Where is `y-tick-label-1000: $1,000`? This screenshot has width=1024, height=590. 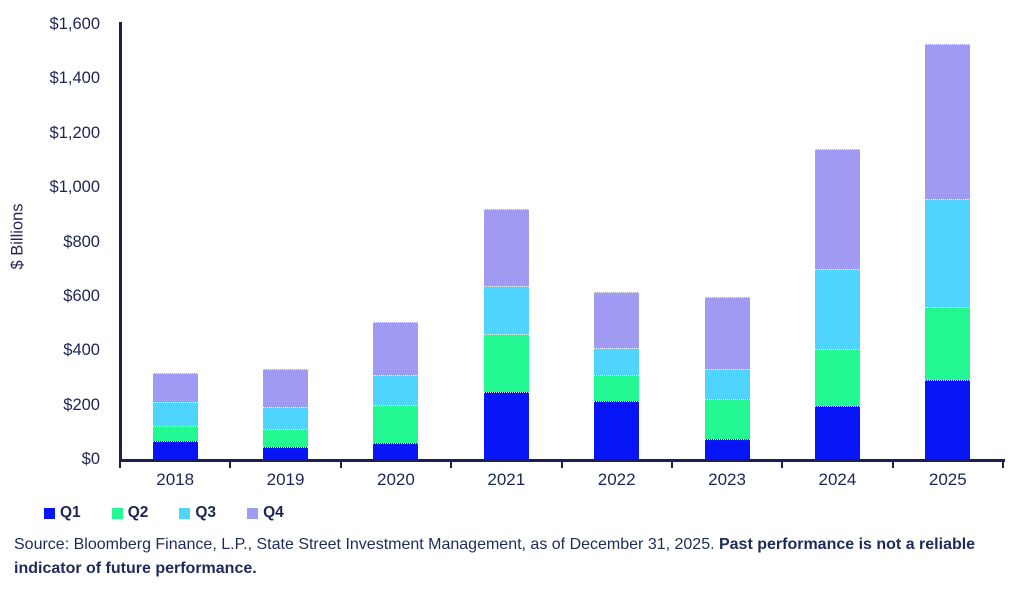 y-tick-label-1000: $1,000 is located at coordinates (74, 187).